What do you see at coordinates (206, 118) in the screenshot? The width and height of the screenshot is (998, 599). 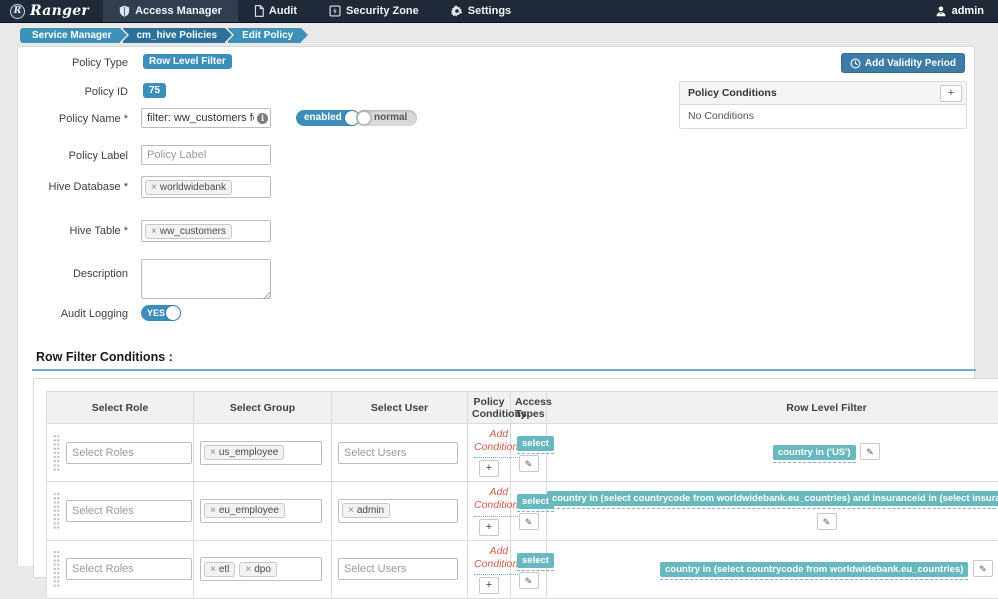 I see `policy-name-input` at bounding box center [206, 118].